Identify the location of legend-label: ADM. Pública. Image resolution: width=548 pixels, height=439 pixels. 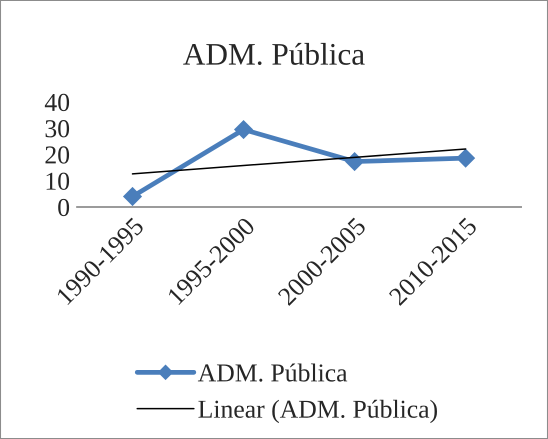
(273, 372).